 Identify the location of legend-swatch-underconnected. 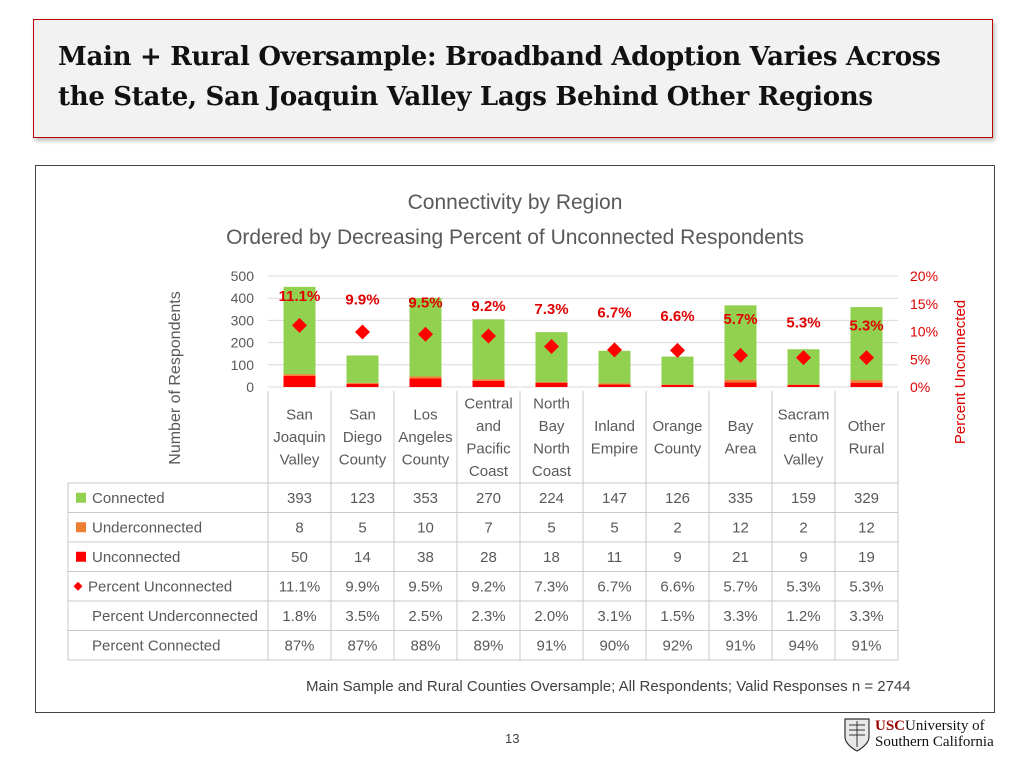
(81, 527).